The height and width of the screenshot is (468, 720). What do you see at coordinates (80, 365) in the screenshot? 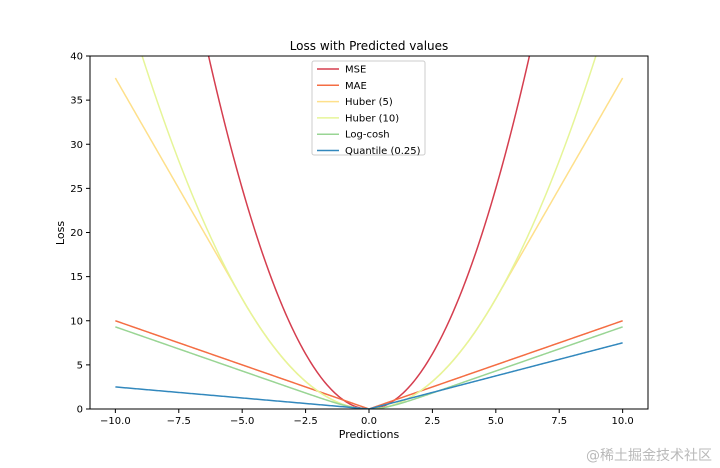
I see `y-tick-label: 5` at bounding box center [80, 365].